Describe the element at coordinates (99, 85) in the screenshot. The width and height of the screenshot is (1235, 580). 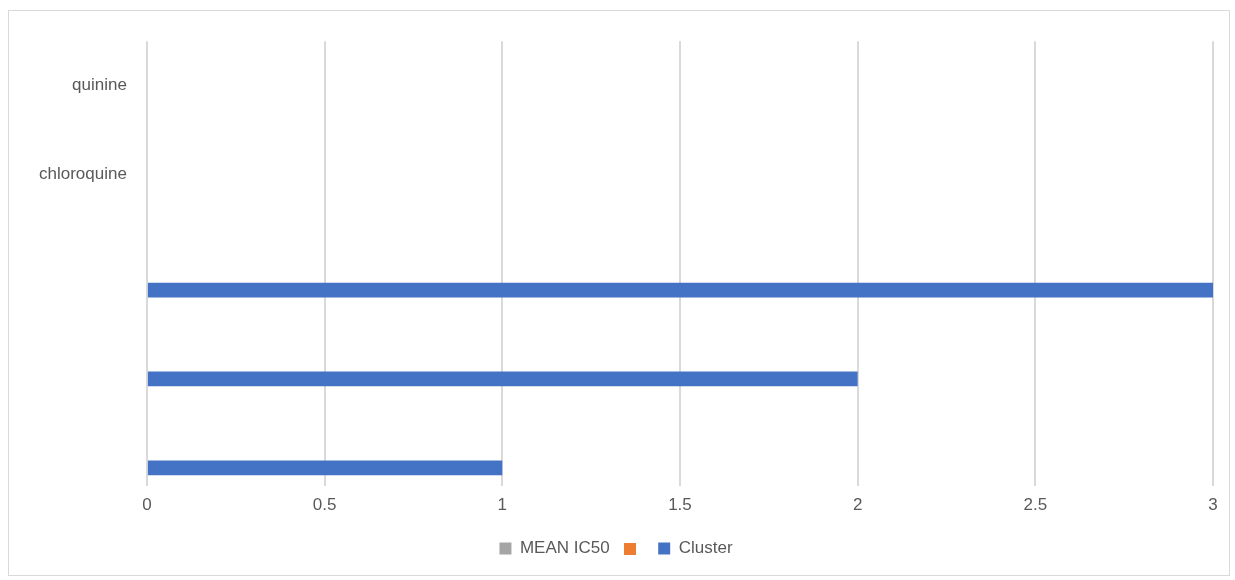
I see `y-tick-label: quinine` at that location.